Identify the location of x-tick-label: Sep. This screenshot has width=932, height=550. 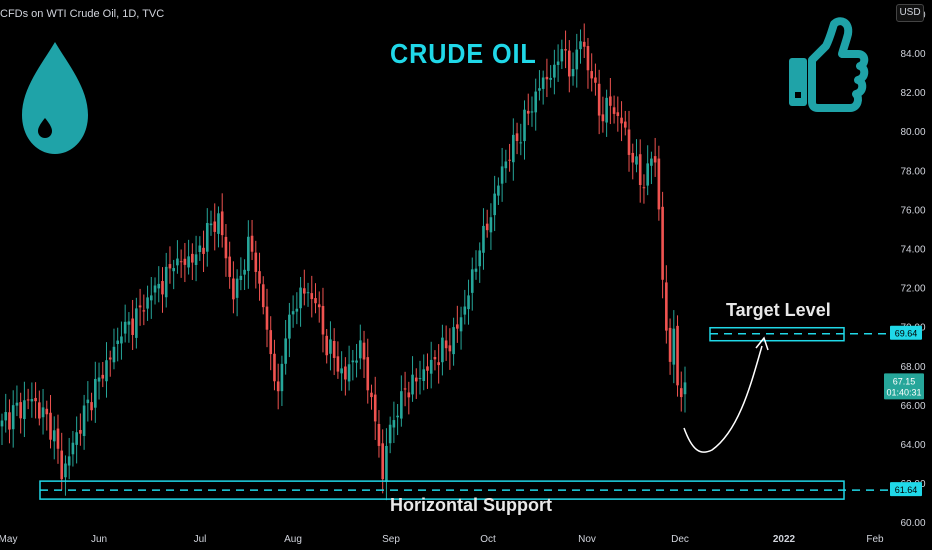
(391, 539).